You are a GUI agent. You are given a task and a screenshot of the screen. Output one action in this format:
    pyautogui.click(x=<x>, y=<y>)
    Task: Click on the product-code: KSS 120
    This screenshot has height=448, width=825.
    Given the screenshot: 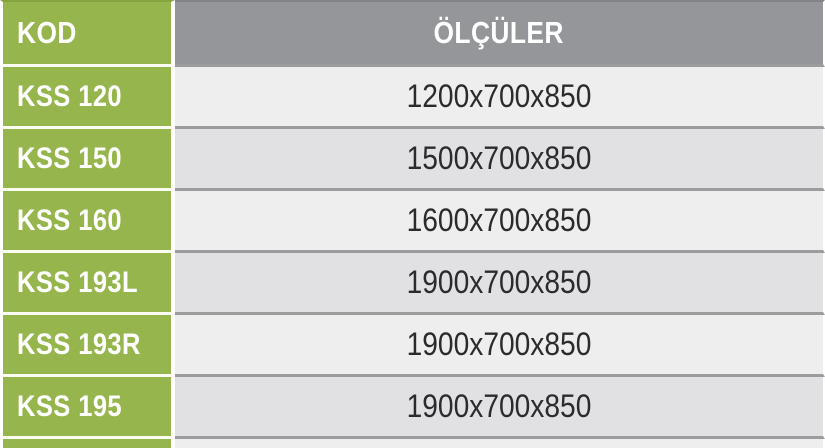 What is the action you would take?
    pyautogui.click(x=70, y=96)
    